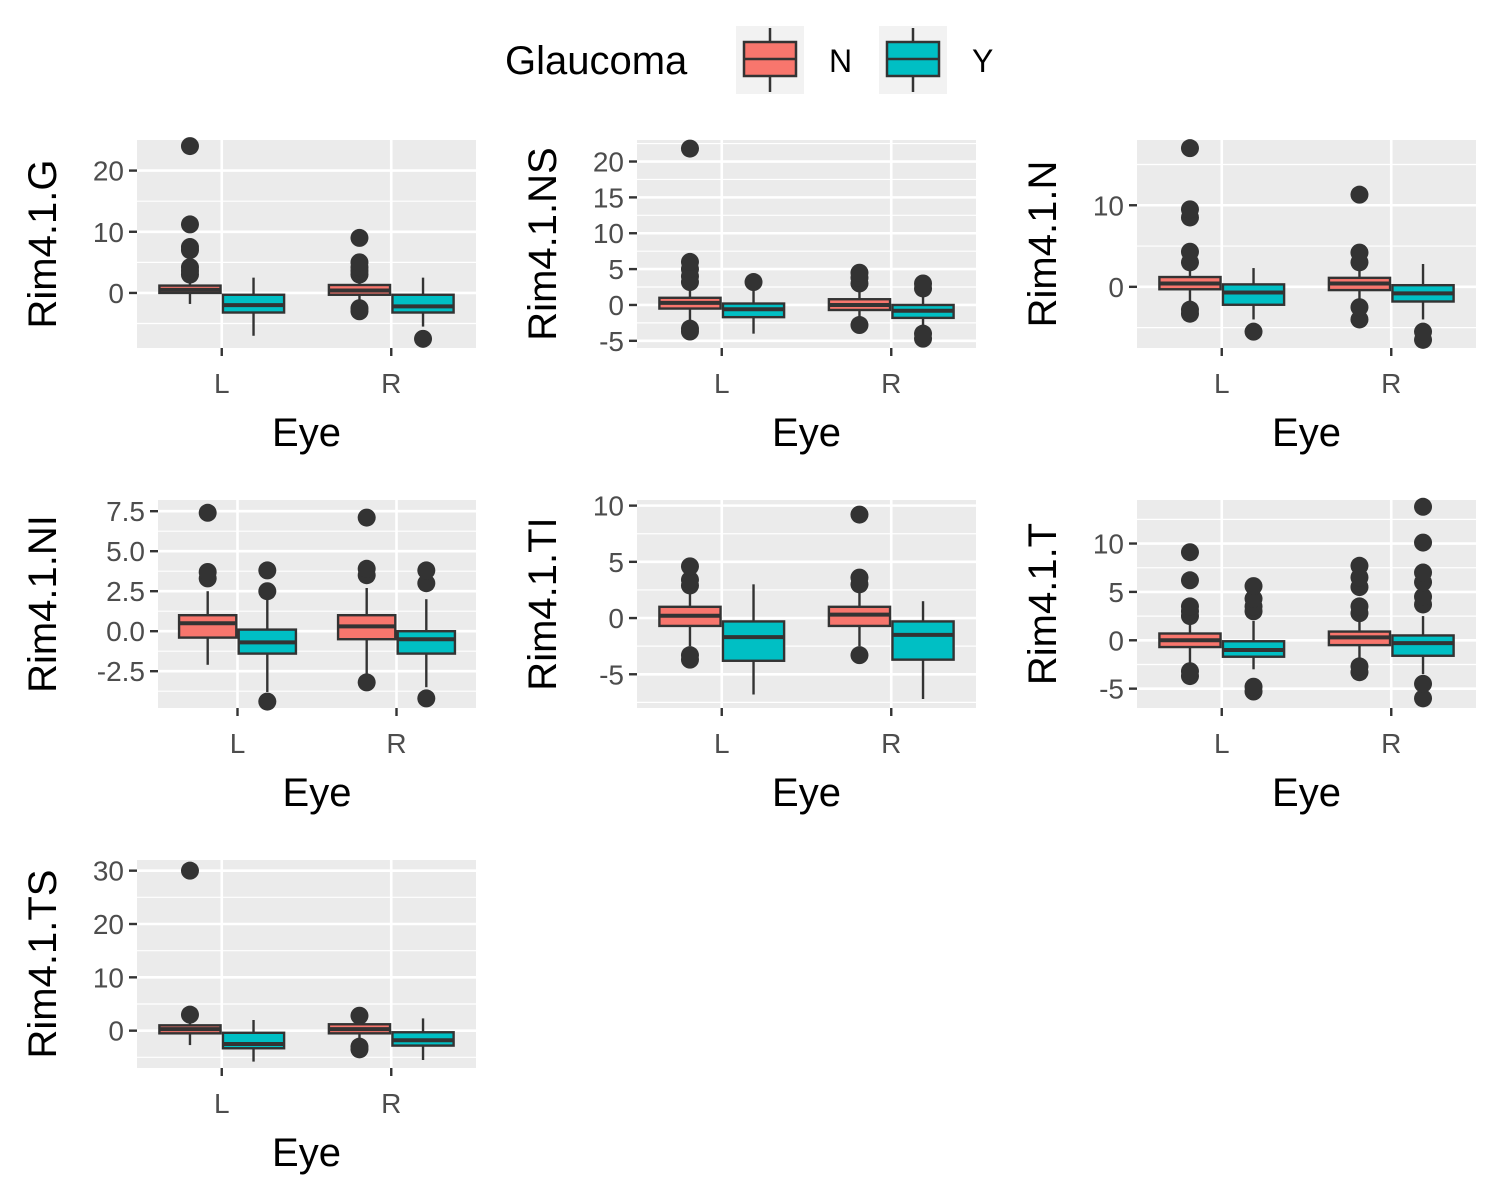  Describe the element at coordinates (748, 297) in the screenshot. I see `panel-rim4-1-ns: -5 0 5 10 15 20 L R Eye Rim4.1.NS` at that location.